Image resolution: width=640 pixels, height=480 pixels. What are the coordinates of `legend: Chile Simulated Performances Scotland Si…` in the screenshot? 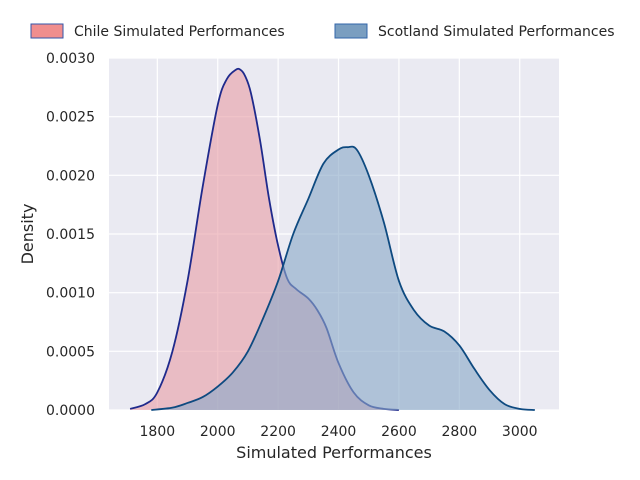 It's located at (322, 31).